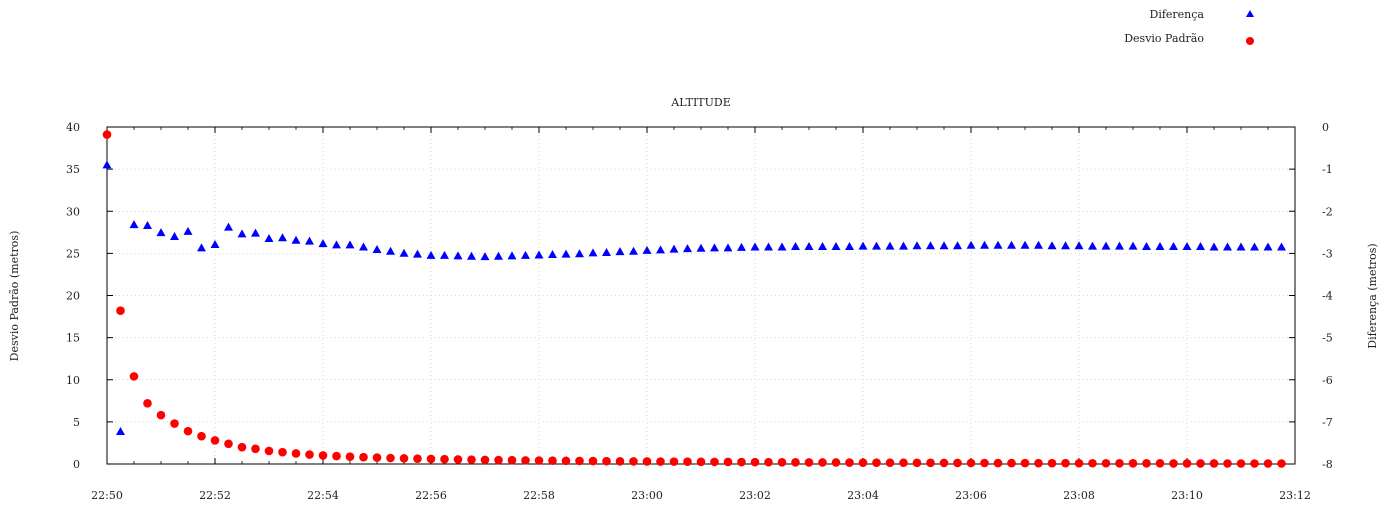  I want to click on x-tick-label: 22:52, so click(215, 495).